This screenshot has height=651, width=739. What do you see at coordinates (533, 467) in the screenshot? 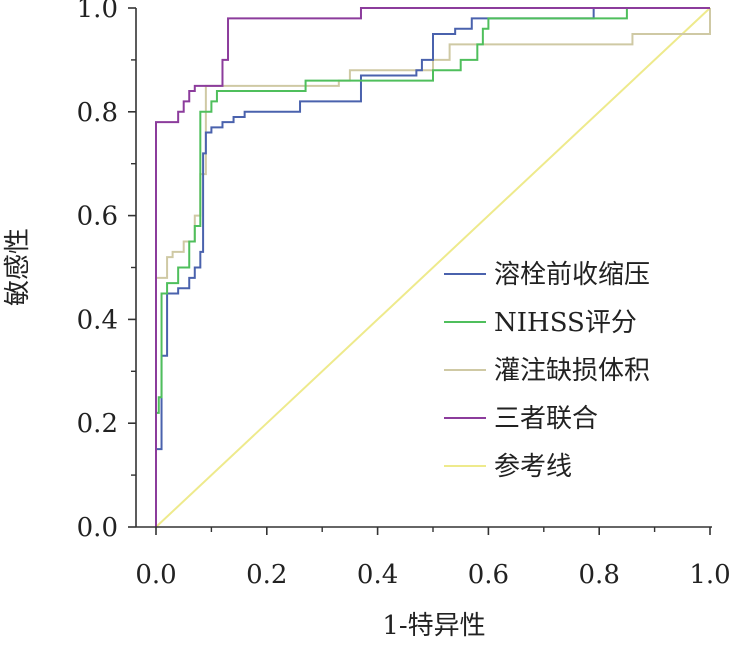
I see `legend-label: 参考线` at bounding box center [533, 467].